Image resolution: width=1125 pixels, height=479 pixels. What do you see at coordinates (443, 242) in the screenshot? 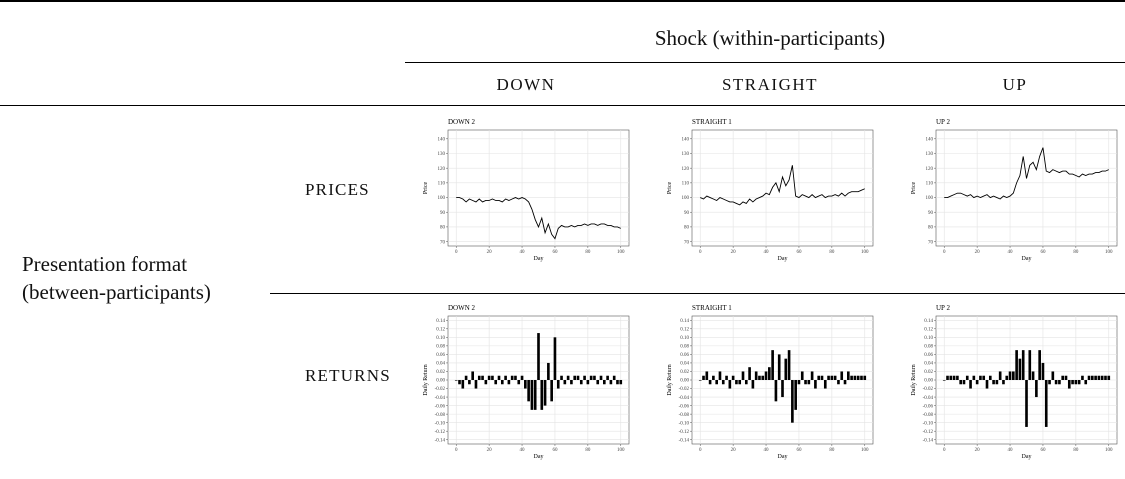
I see `y-tick-label: 70` at bounding box center [443, 242].